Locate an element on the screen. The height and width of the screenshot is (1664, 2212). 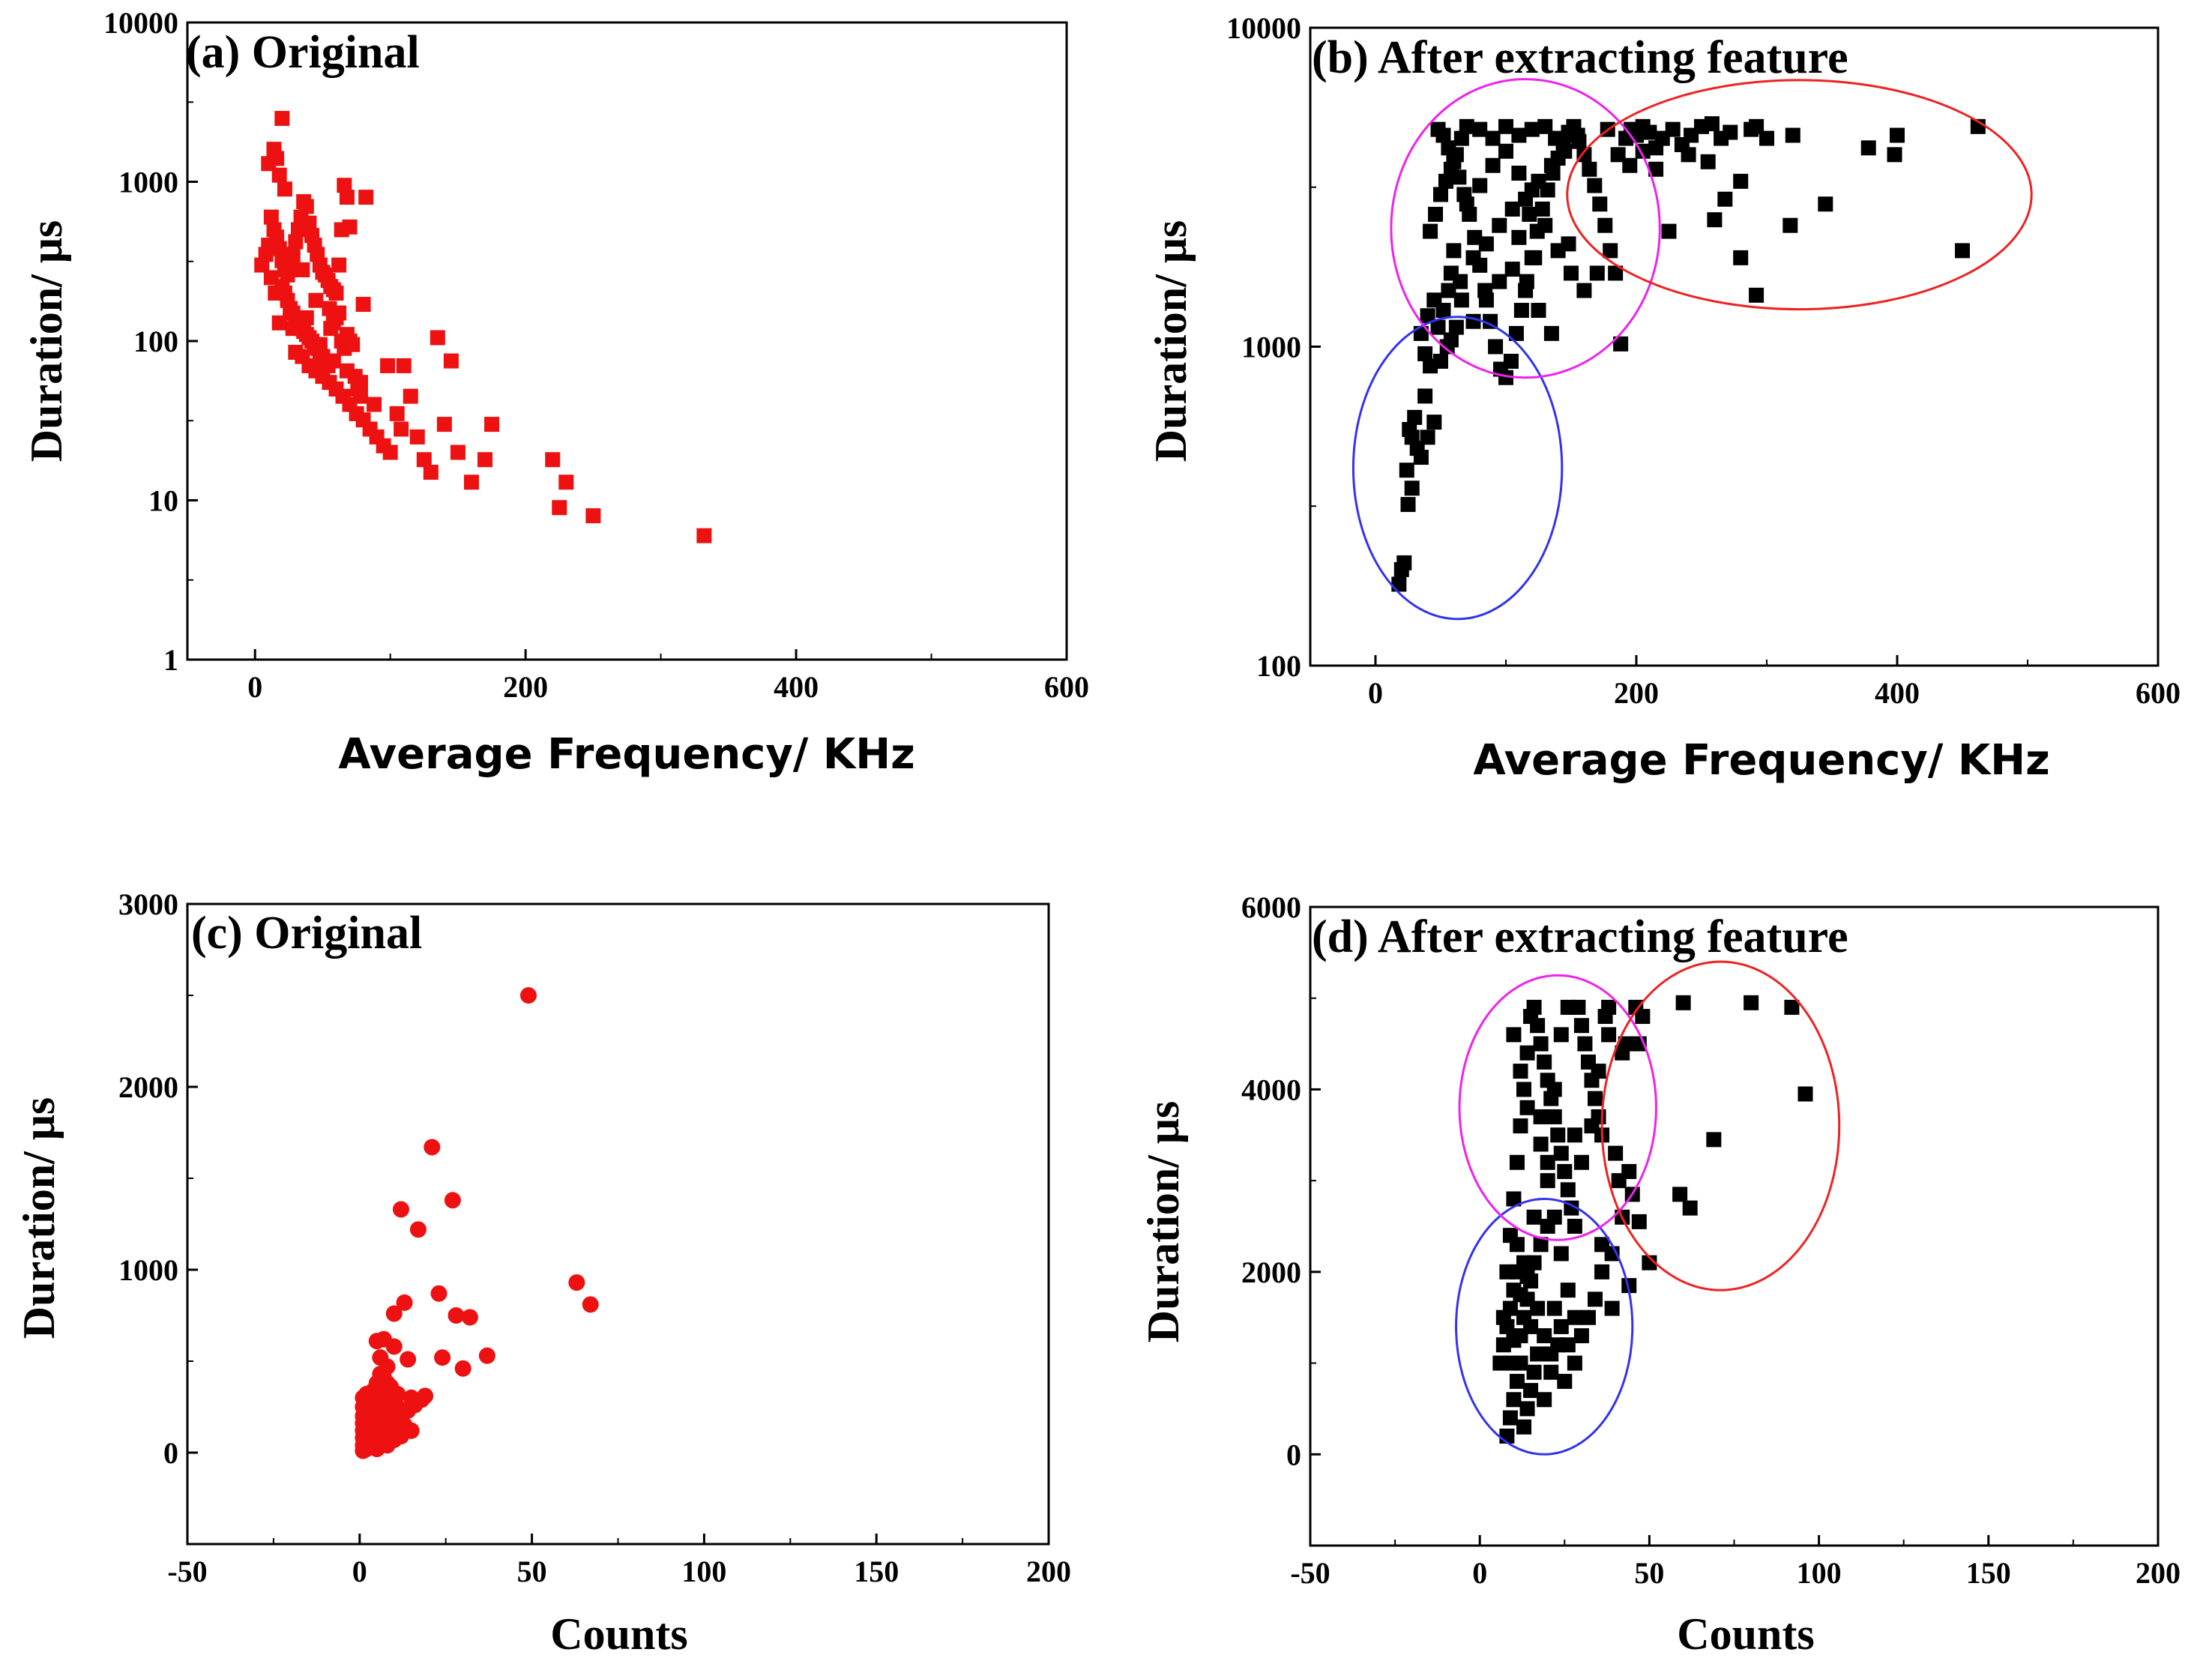
ylabel-d: Duration/ μs is located at coordinates (1163, 1221).